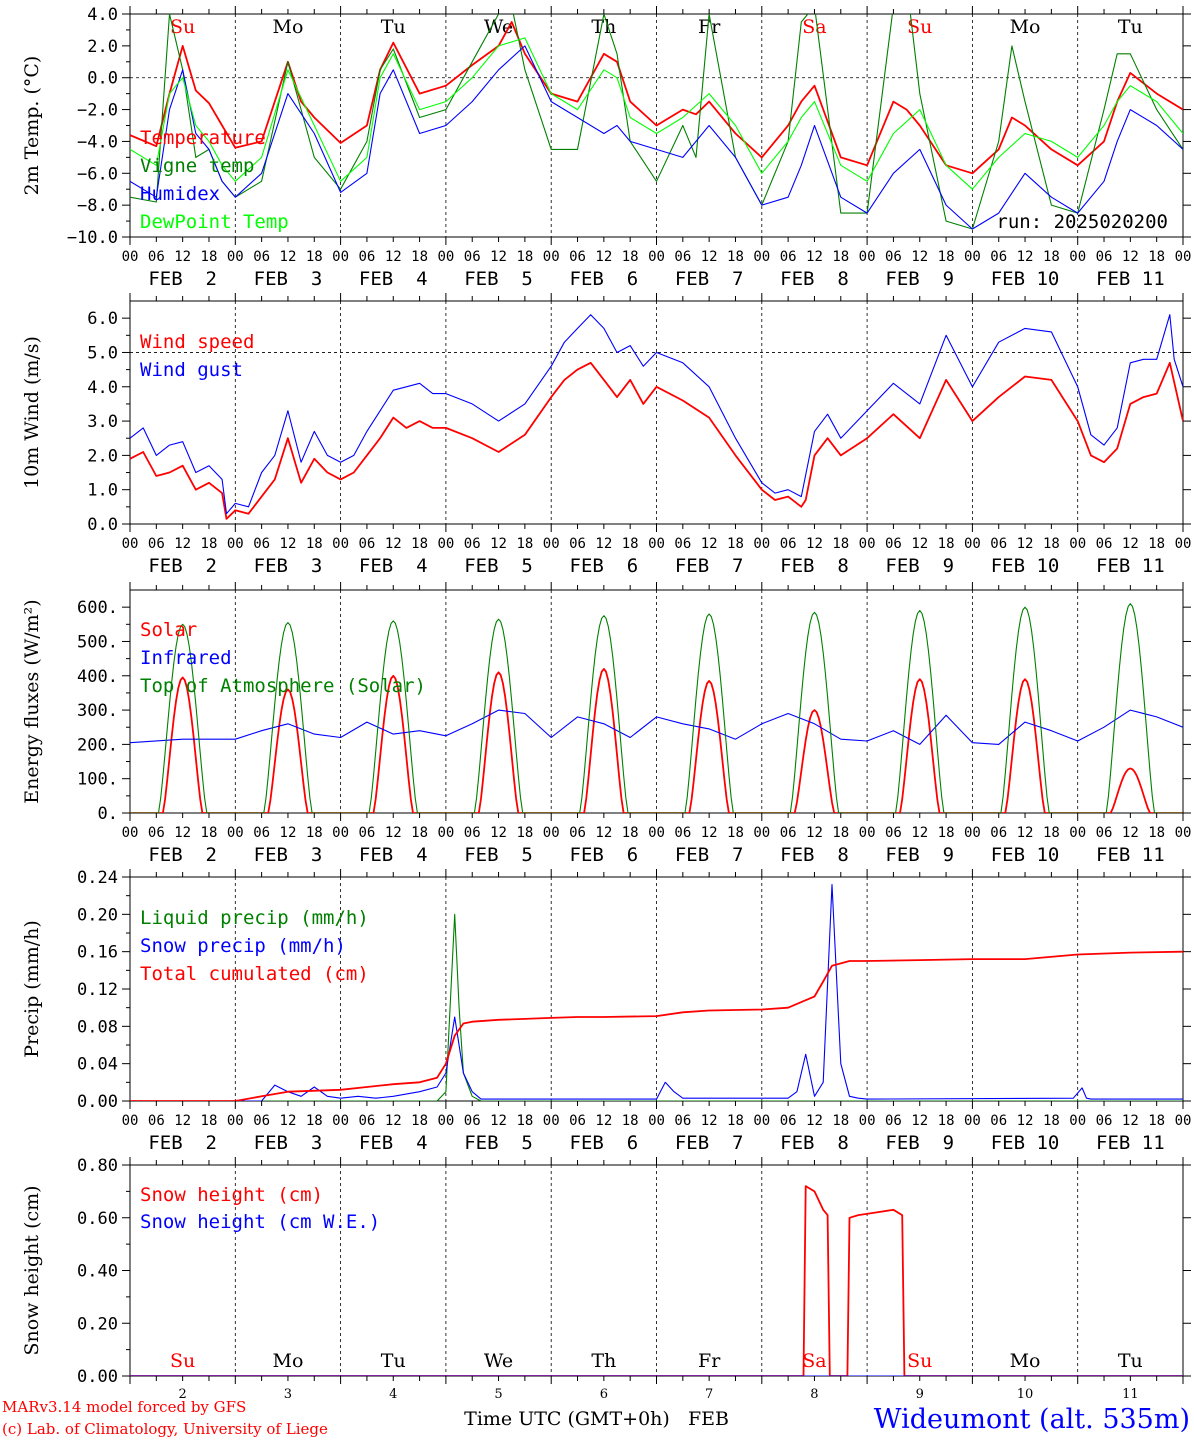 The width and height of the screenshot is (1194, 1440). Describe the element at coordinates (656, 440) in the screenshot. I see `series-line-wind-speed` at that location.